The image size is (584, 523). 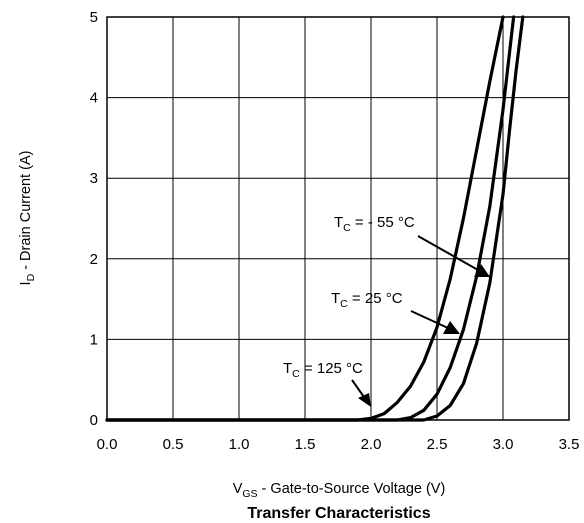 What do you see at coordinates (503, 444) in the screenshot?
I see `x-tick-label: 3.0` at bounding box center [503, 444].